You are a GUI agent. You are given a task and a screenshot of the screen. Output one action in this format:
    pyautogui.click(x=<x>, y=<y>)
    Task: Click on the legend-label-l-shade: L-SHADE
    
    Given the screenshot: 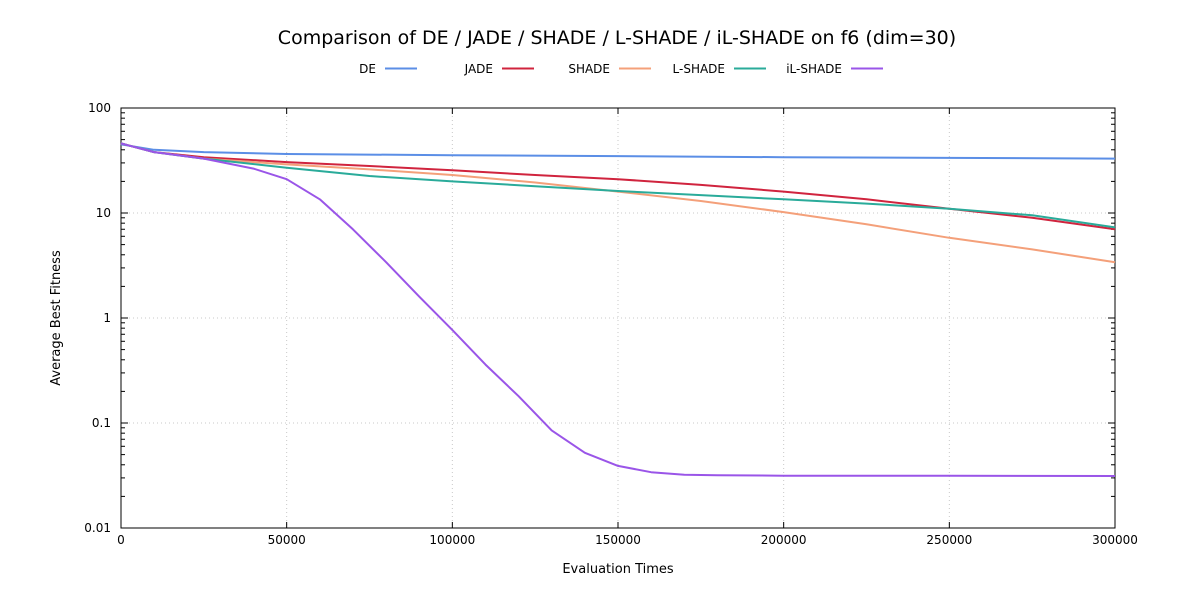 What is the action you would take?
    pyautogui.click(x=699, y=69)
    